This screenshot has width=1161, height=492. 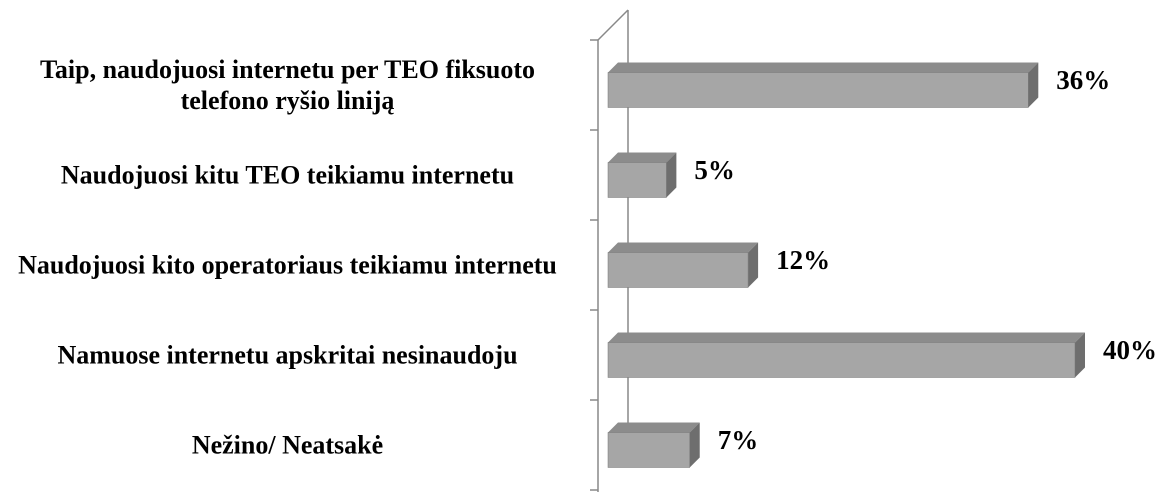 I want to click on category-label: Nežino/ Neatsakė, so click(x=287, y=445).